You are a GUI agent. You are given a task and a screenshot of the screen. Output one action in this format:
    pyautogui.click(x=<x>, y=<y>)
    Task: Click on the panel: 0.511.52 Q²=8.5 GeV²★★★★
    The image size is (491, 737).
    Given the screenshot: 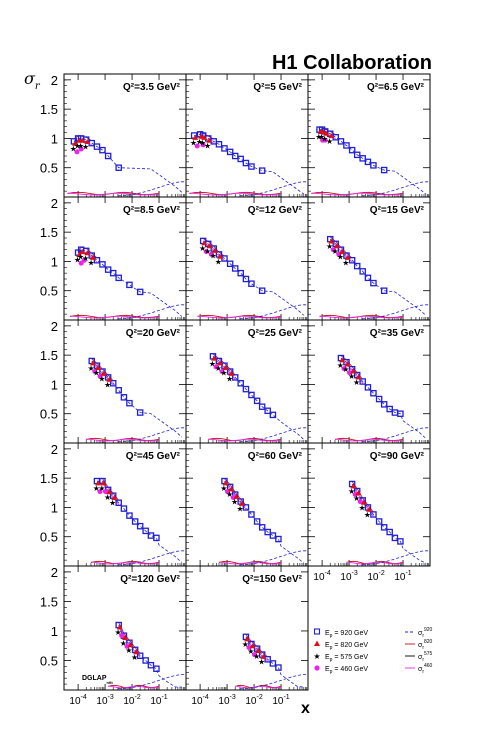 What is the action you would take?
    pyautogui.click(x=113, y=258)
    